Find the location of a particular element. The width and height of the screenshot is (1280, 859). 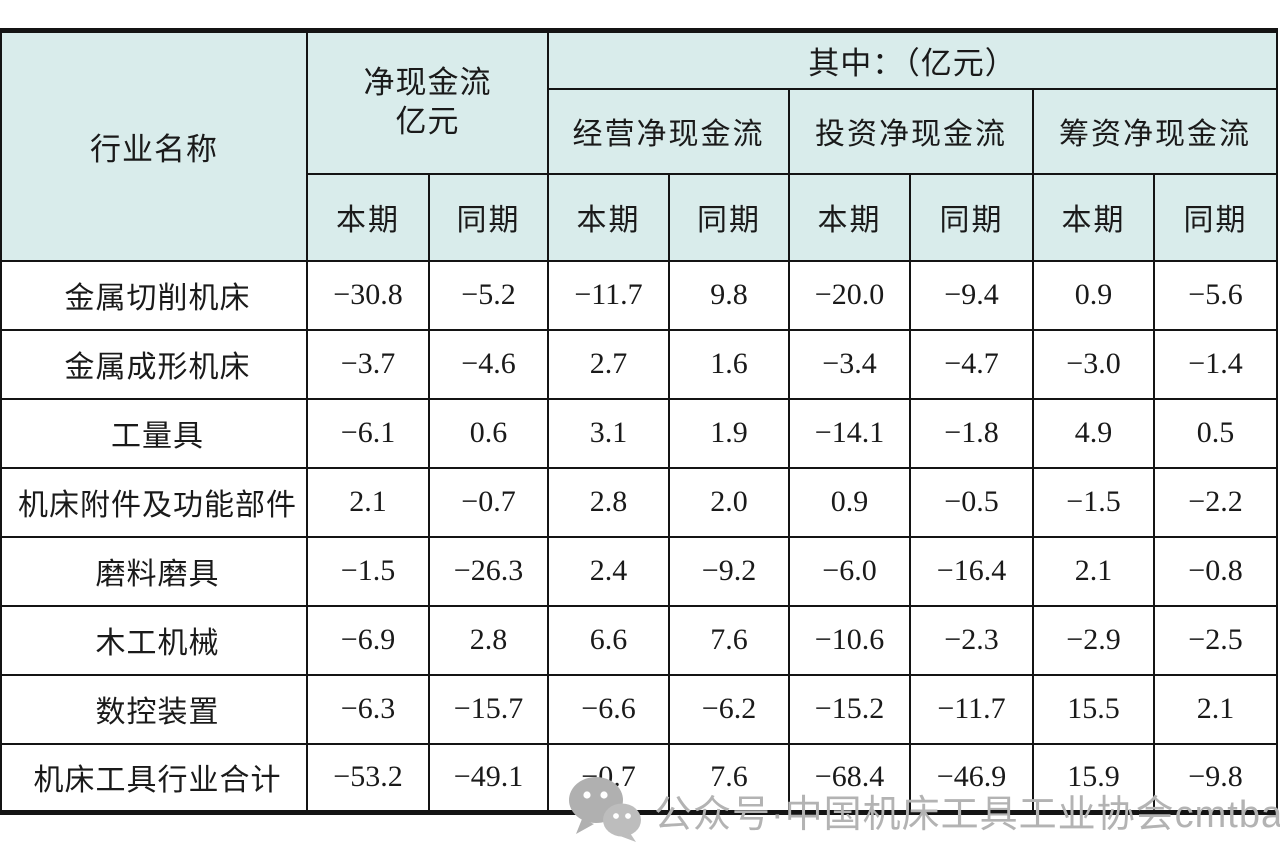

value-cell: −1.4 is located at coordinates (1215, 364).